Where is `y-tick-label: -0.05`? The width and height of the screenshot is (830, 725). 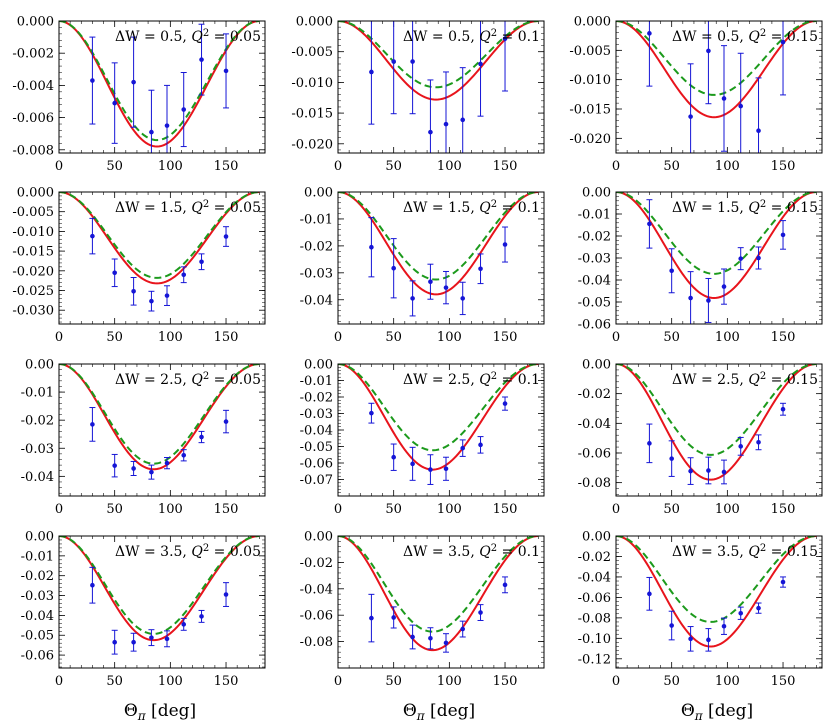
y-tick-label: -0.05 is located at coordinates (37, 636).